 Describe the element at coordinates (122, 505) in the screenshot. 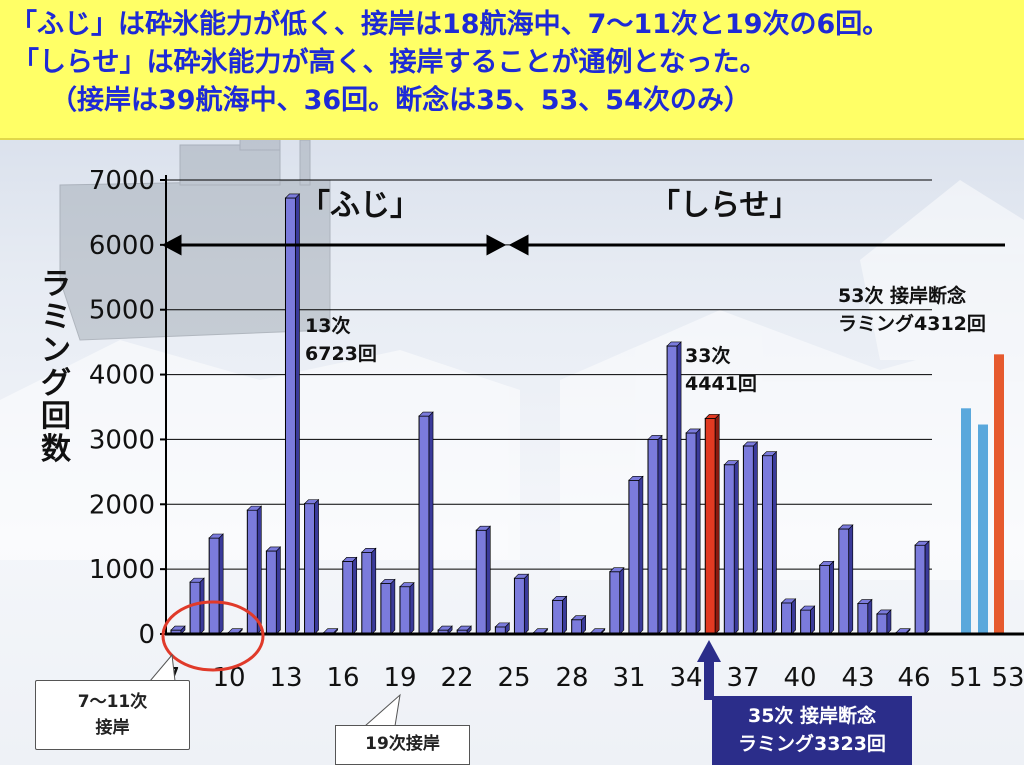

I see `y-tick-label: 2000` at that location.